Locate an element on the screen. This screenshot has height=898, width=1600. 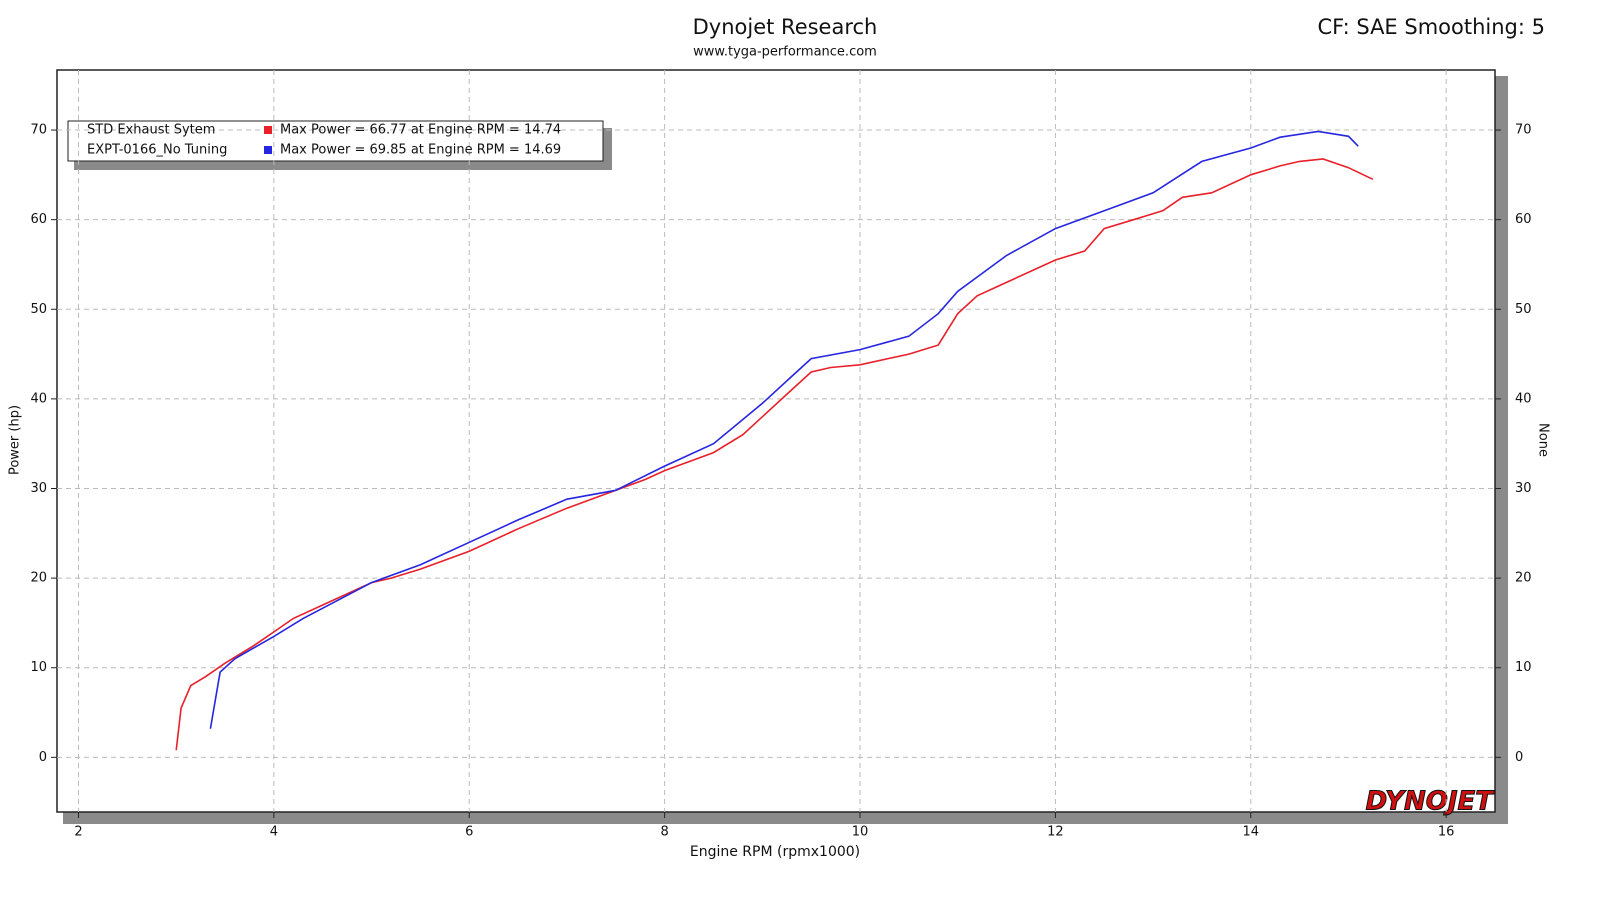
legend-name: STD Exhaust Sytem is located at coordinates (151, 130).